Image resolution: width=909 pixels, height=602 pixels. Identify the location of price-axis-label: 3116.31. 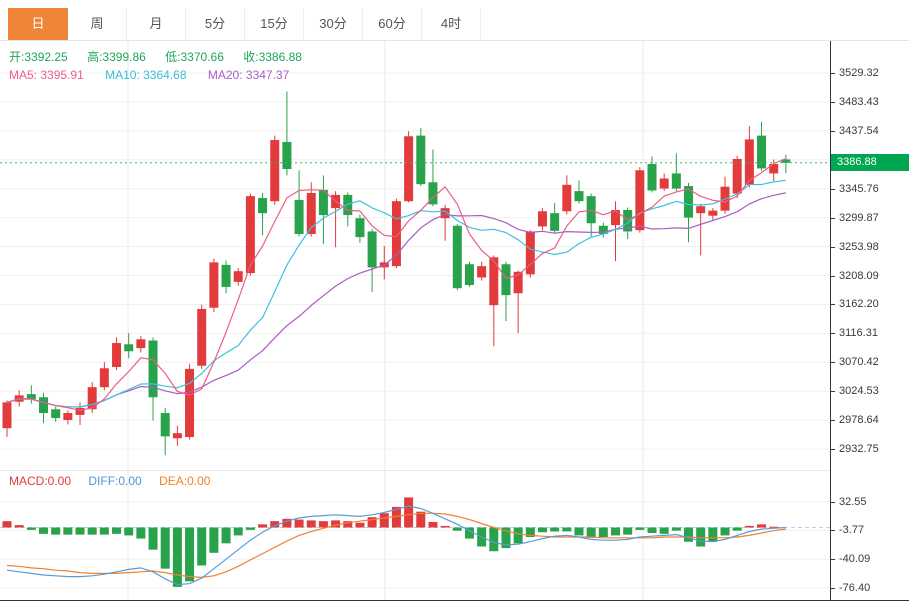
(858, 333).